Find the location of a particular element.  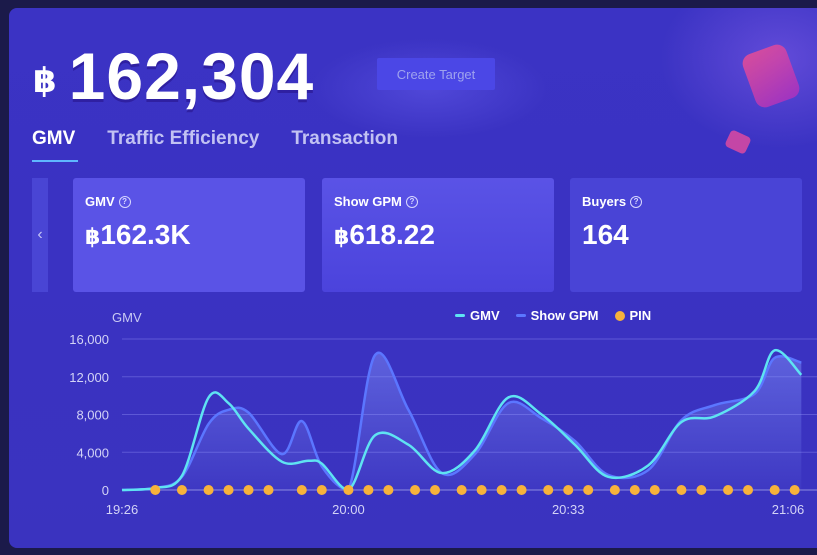

chart-y-label: GMV is located at coordinates (127, 317).